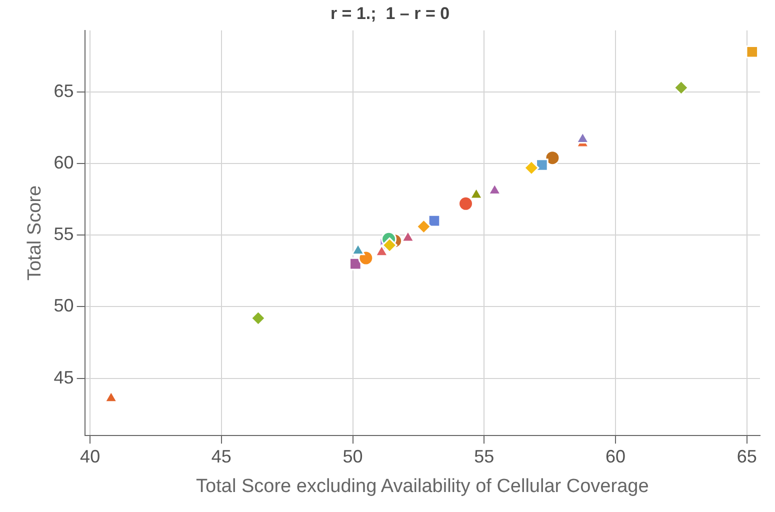  Describe the element at coordinates (64, 162) in the screenshot. I see `y-tick-label: 60` at that location.